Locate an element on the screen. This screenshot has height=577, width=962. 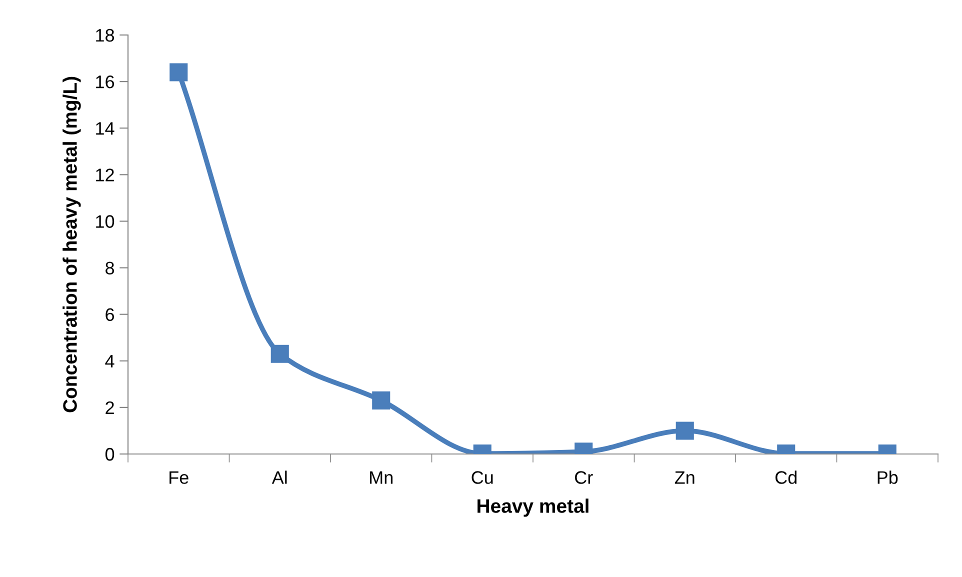
y-tick-label: 6 is located at coordinates (110, 315).